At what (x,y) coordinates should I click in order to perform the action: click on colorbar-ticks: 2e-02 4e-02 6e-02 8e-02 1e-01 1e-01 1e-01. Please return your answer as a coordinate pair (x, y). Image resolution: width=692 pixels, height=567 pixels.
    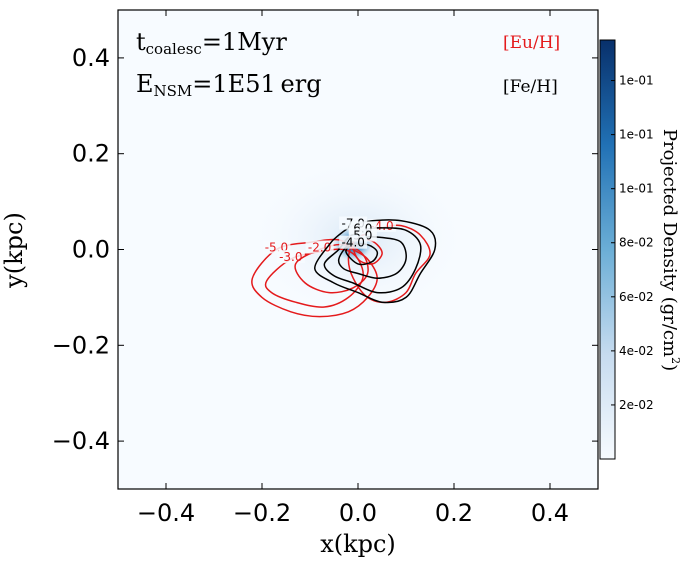
    Looking at the image, I should click on (632, 243).